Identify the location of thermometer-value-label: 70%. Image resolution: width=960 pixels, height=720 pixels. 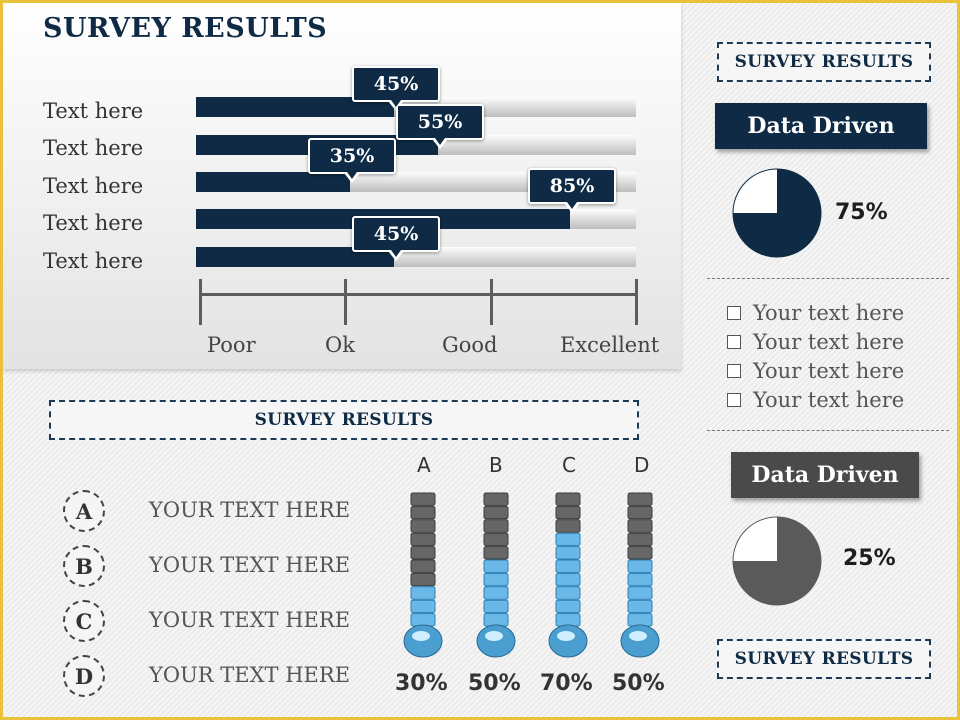
(566, 683).